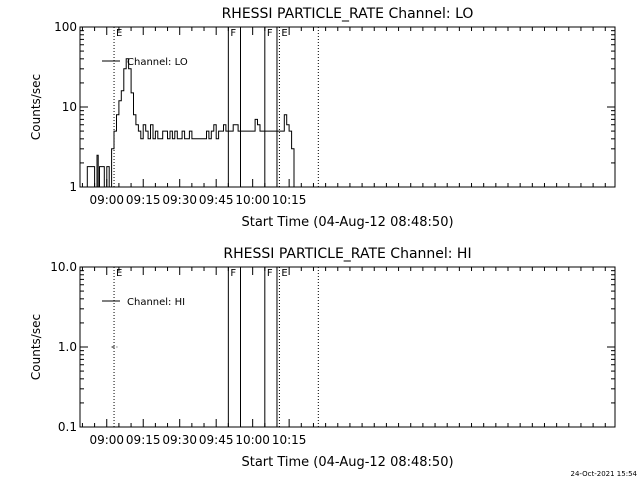  What do you see at coordinates (603, 474) in the screenshot?
I see `footer-timestamp: 24-Oct-2021 15:54` at bounding box center [603, 474].